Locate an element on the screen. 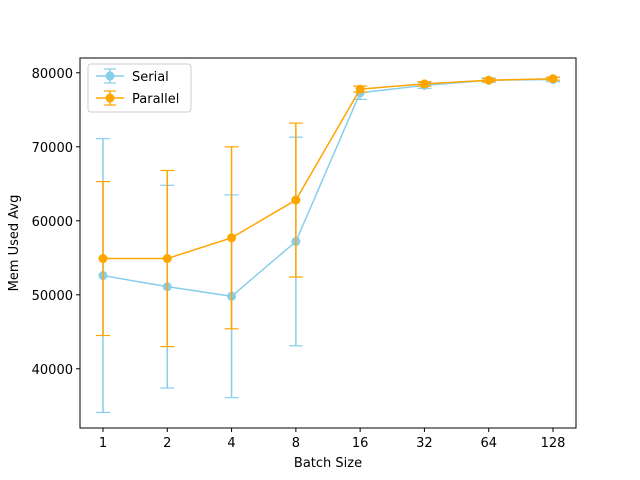 This screenshot has height=480, width=640. legend: Serial Parallel is located at coordinates (139, 88).